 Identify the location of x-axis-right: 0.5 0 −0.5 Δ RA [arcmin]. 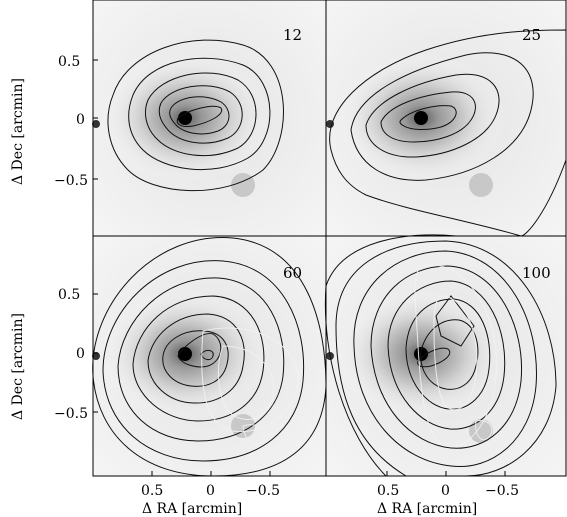
(448, 500).